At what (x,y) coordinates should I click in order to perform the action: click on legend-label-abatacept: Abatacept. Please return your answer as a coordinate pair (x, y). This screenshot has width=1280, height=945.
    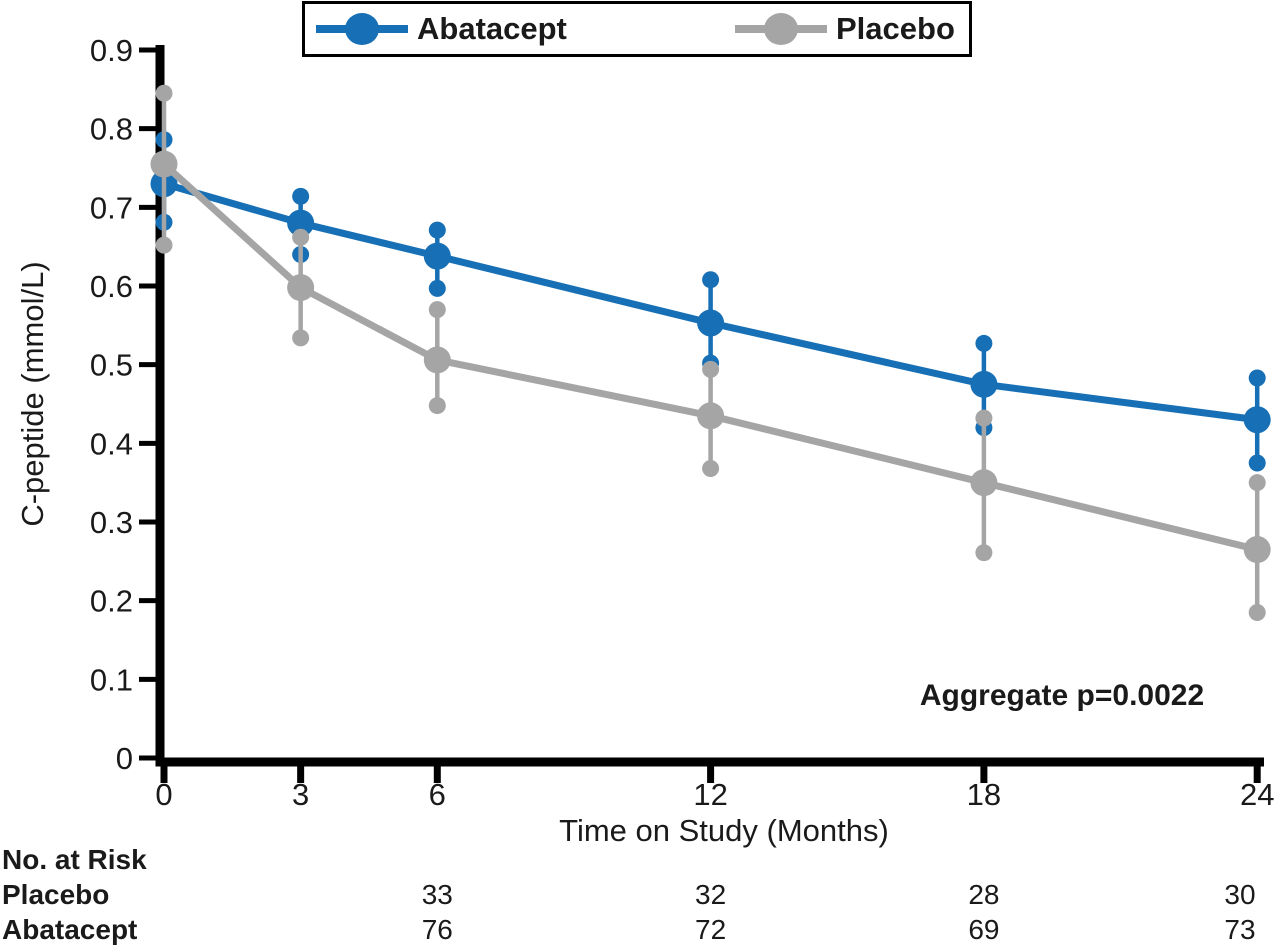
    Looking at the image, I should click on (492, 28).